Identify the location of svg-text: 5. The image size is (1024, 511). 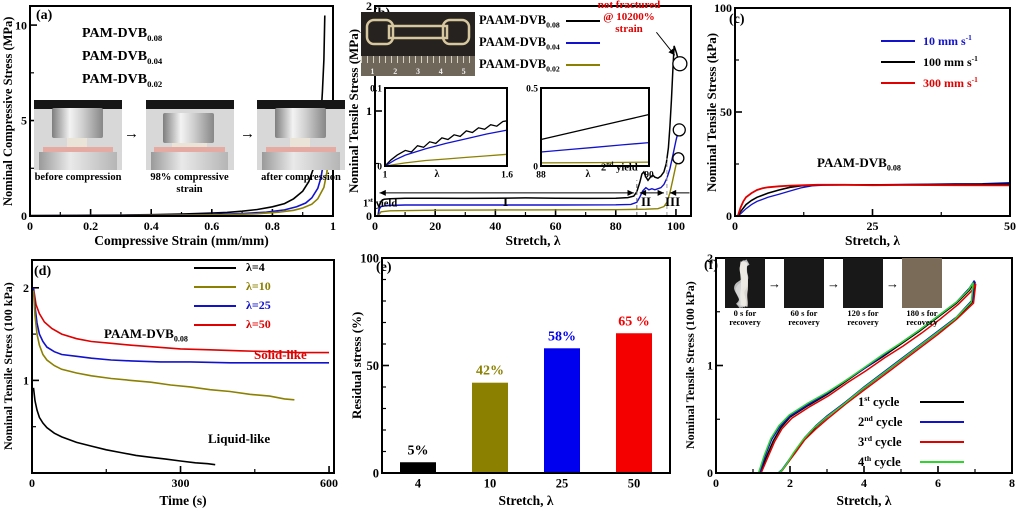
(24, 121).